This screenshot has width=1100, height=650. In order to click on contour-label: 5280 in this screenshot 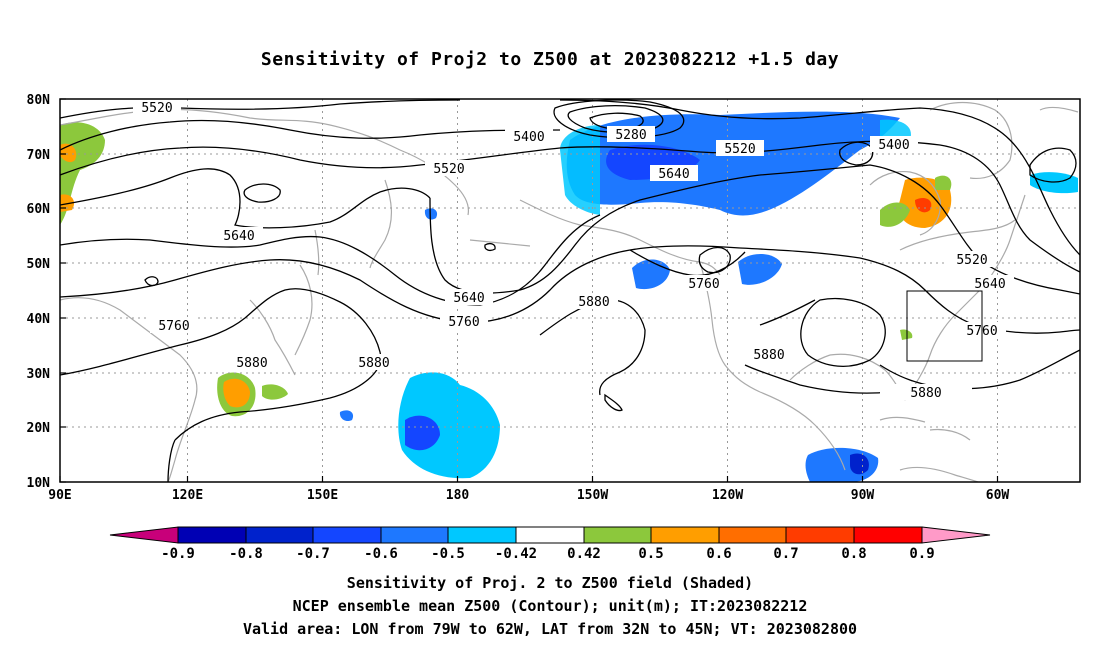, I will do `click(631, 134)`.